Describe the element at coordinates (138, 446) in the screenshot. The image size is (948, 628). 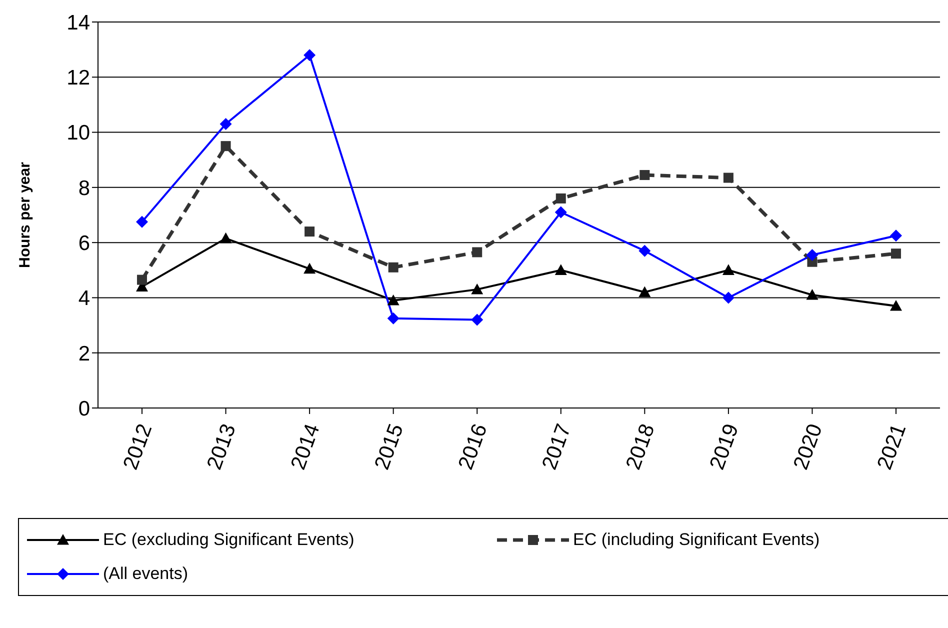
I see `x-tick-label: 2012` at that location.